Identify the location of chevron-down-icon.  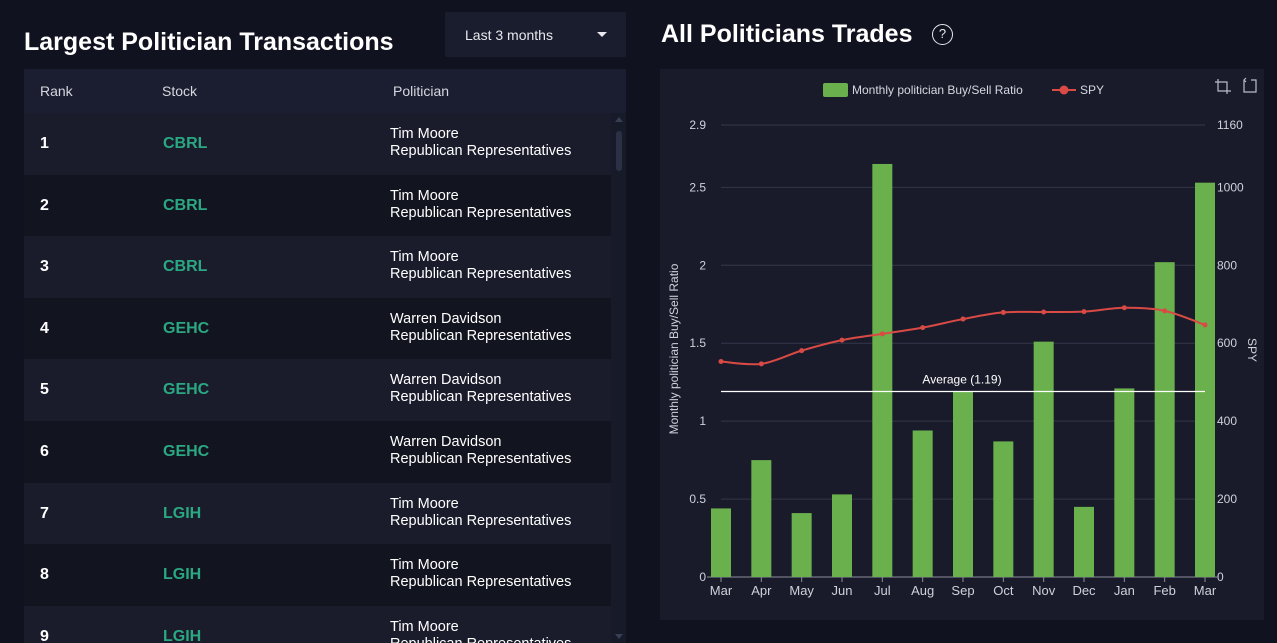
(602, 34).